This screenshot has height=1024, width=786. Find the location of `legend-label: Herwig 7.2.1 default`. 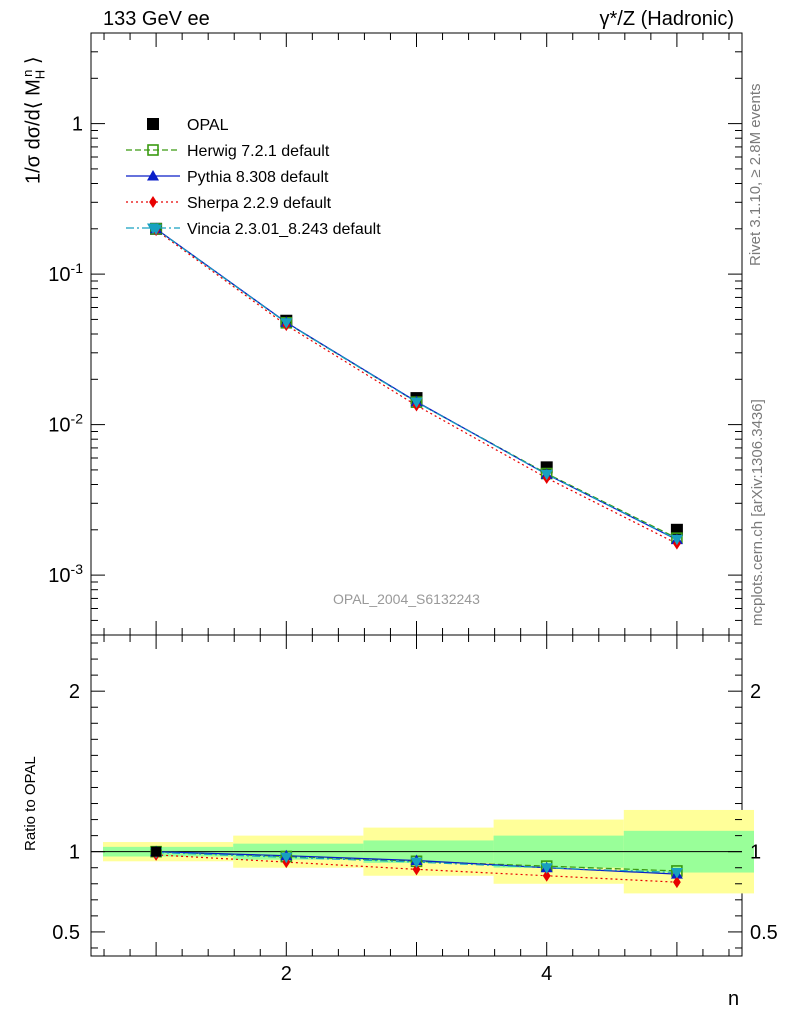

legend-label: Herwig 7.2.1 default is located at coordinates (258, 151).